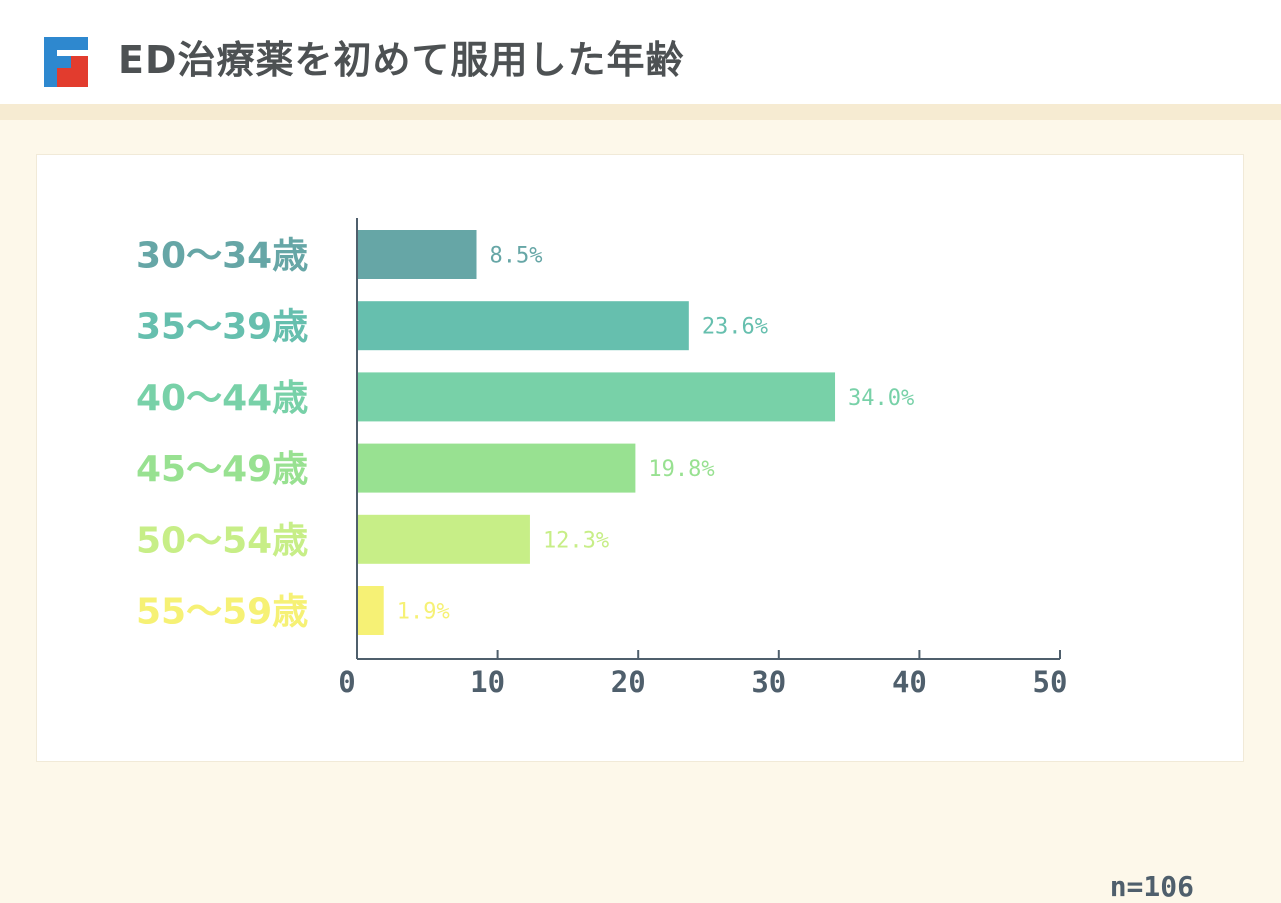 The width and height of the screenshot is (1281, 903). What do you see at coordinates (1151, 886) in the screenshot?
I see `sample-size-note: n=106` at bounding box center [1151, 886].